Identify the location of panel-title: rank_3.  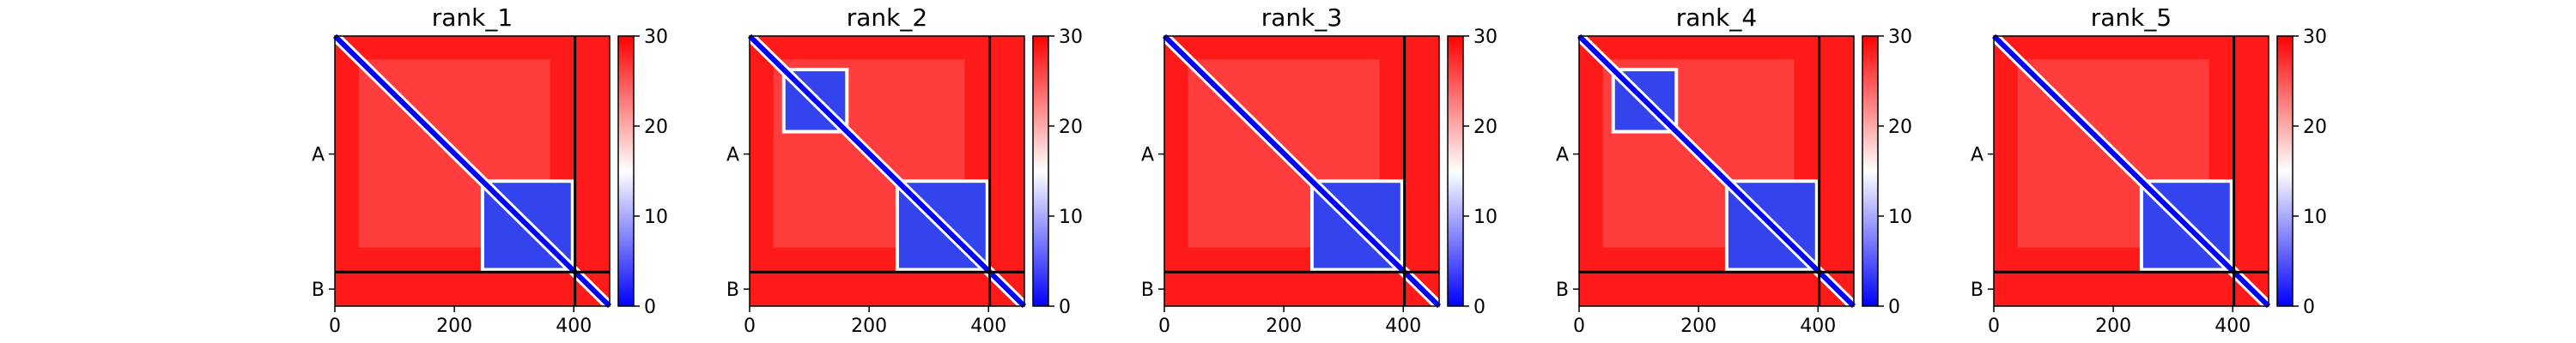
(1301, 17).